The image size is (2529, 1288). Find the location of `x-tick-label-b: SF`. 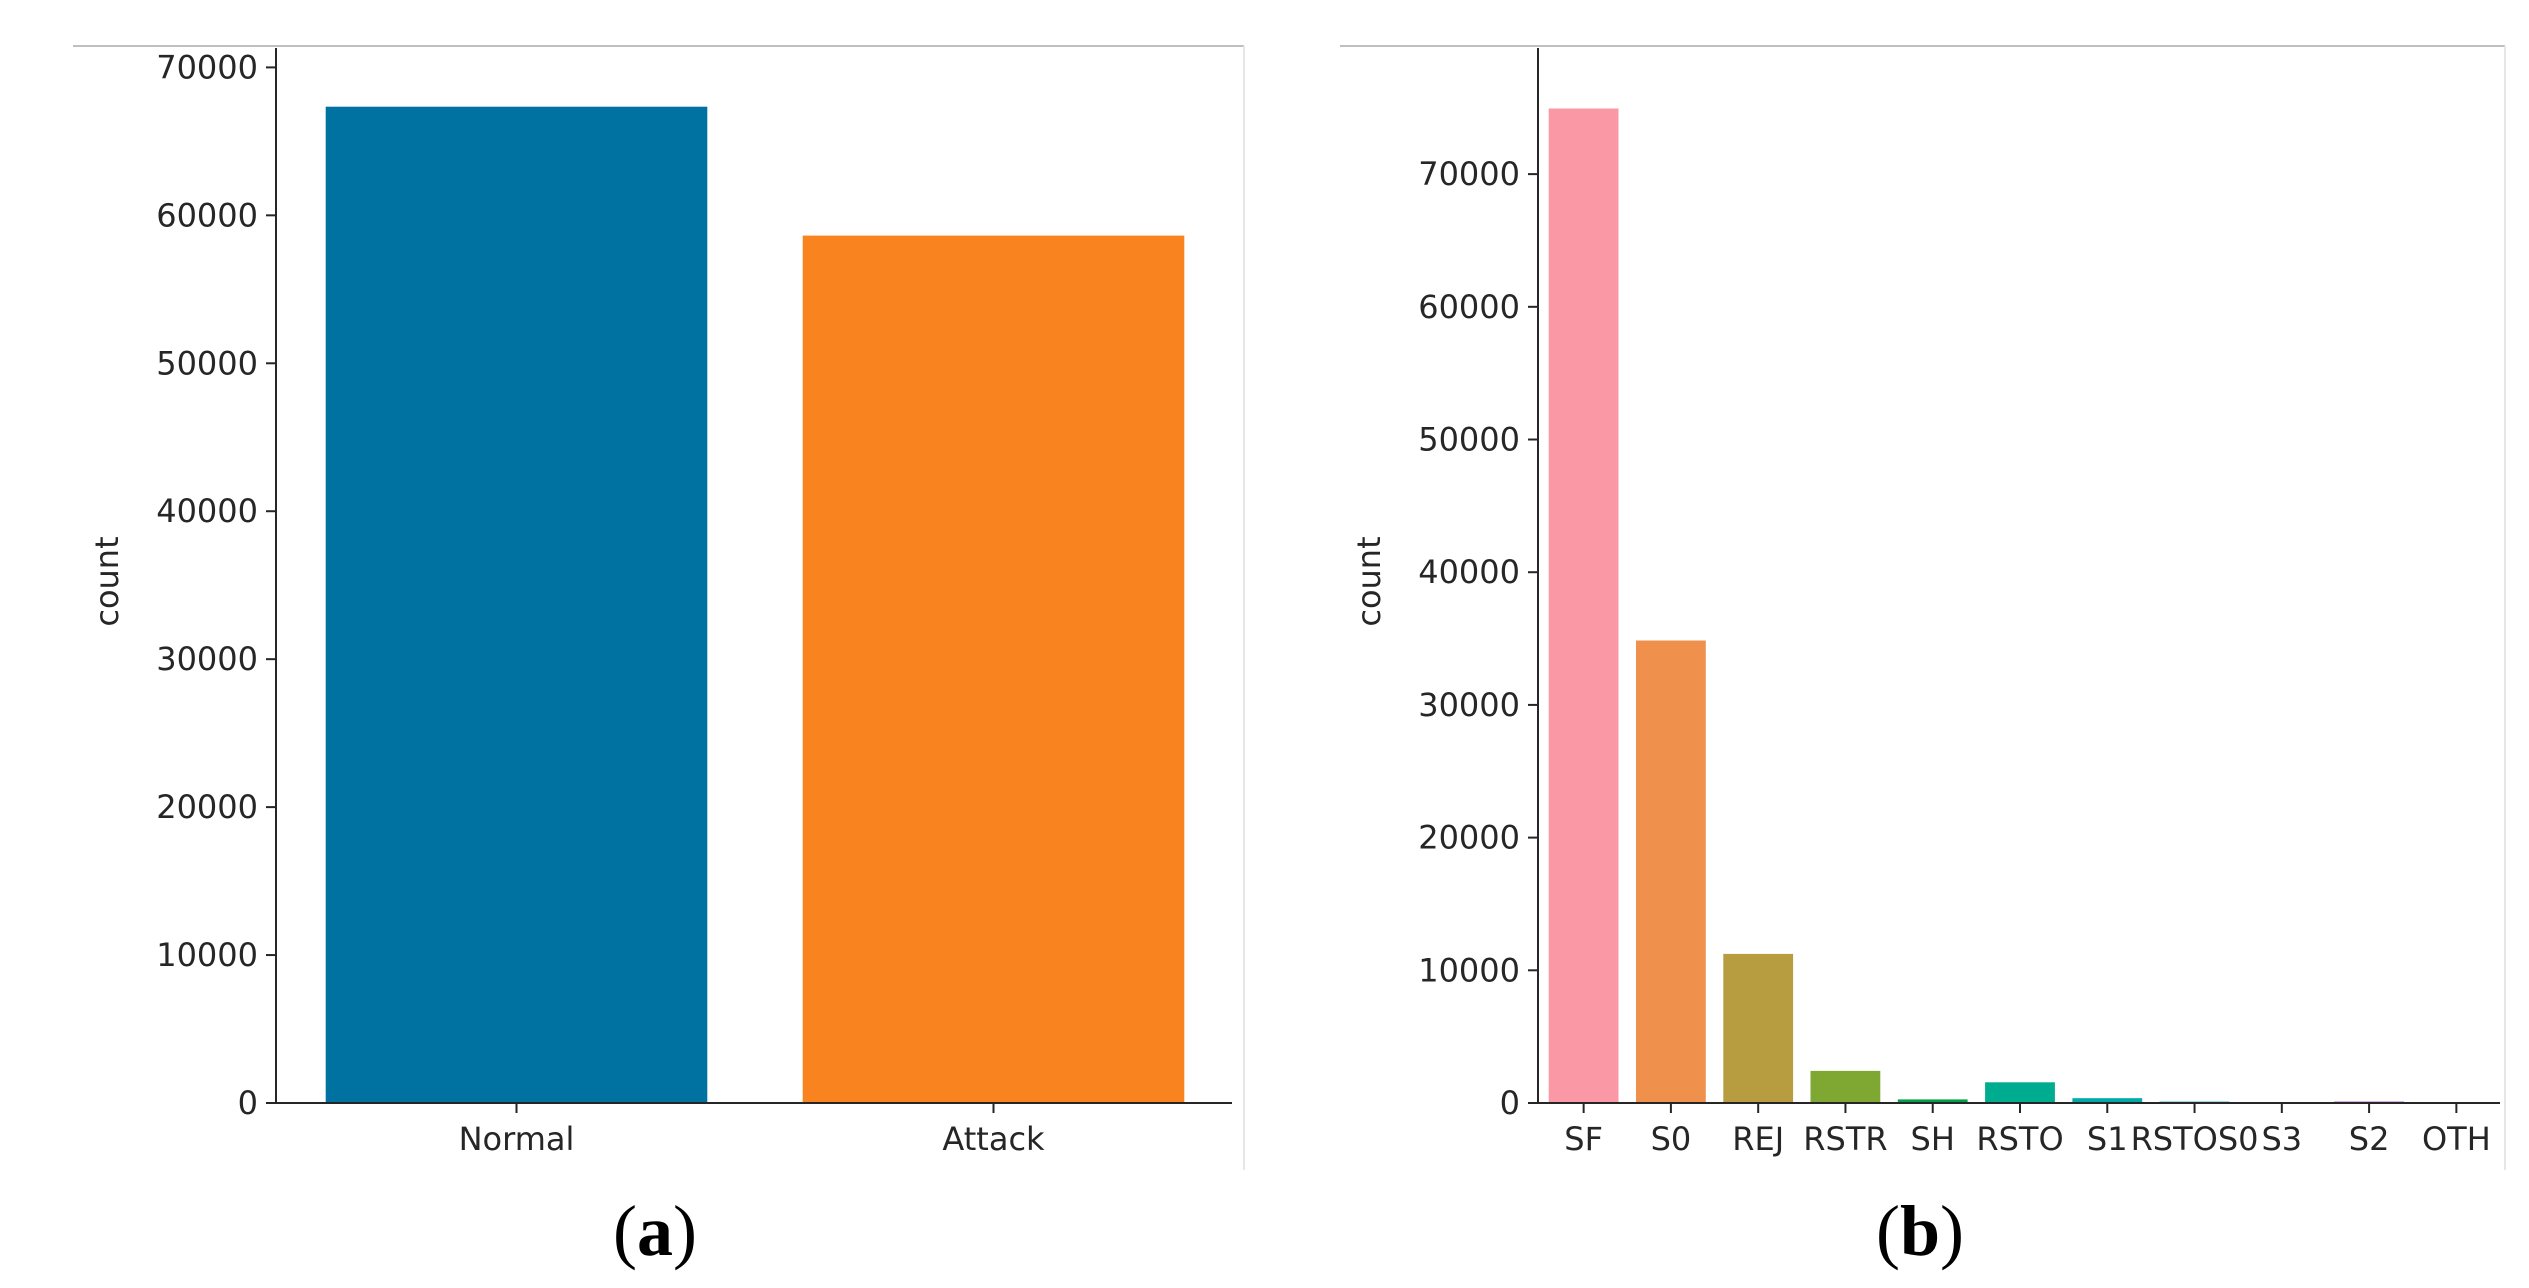

x-tick-label-b: SF is located at coordinates (1583, 1139).